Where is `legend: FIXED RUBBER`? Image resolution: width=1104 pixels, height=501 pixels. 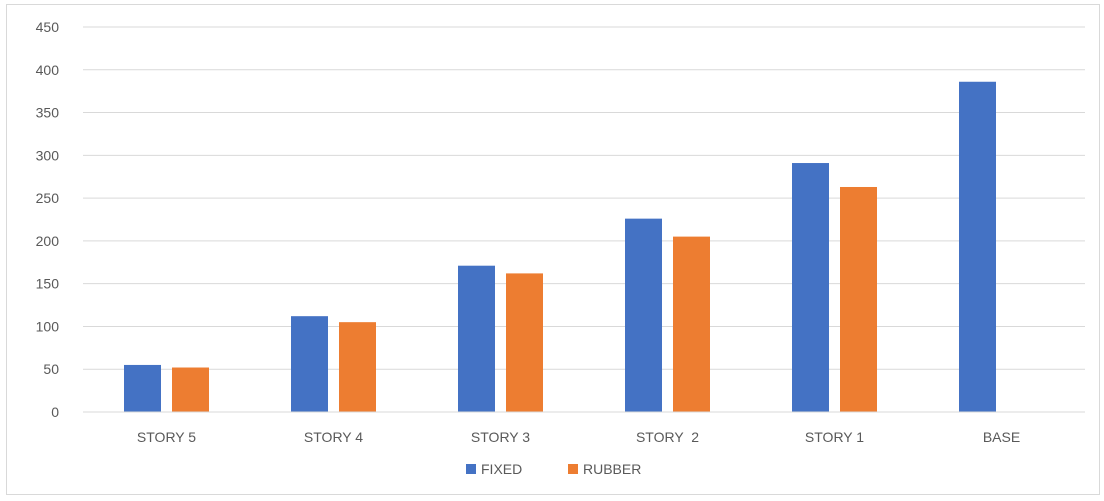 legend: FIXED RUBBER is located at coordinates (553, 469).